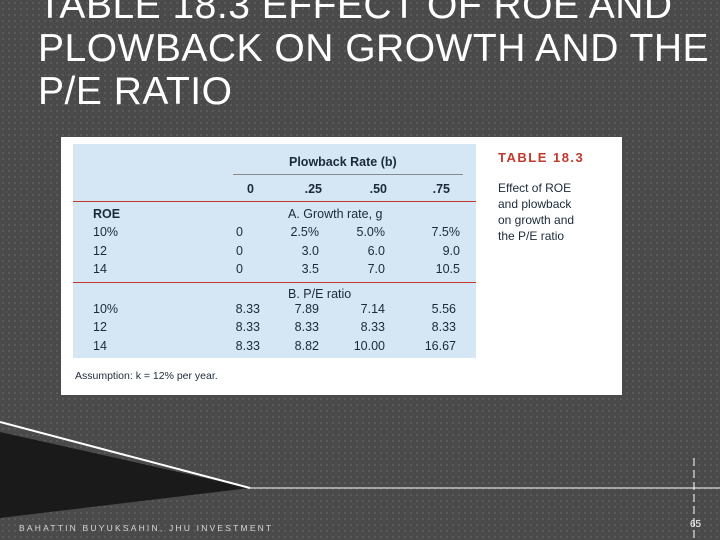 This screenshot has height=540, width=720. I want to click on plowback-header: Plowback Rate (b), so click(343, 162).